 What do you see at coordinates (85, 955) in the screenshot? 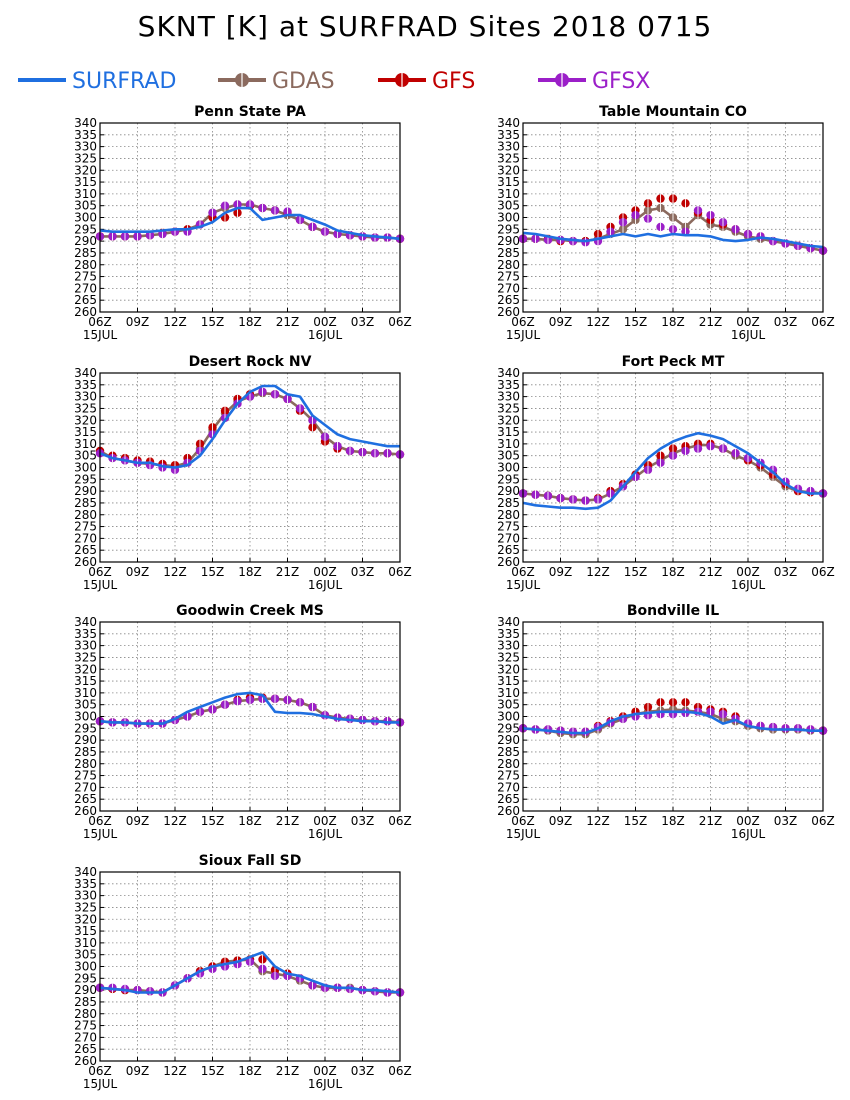
I see `y-tick-label: 305` at bounding box center [85, 955].